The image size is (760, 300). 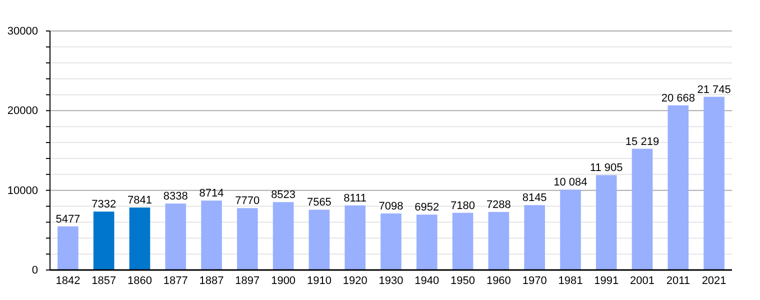 I want to click on x-tick-label: 2001, so click(x=642, y=281).